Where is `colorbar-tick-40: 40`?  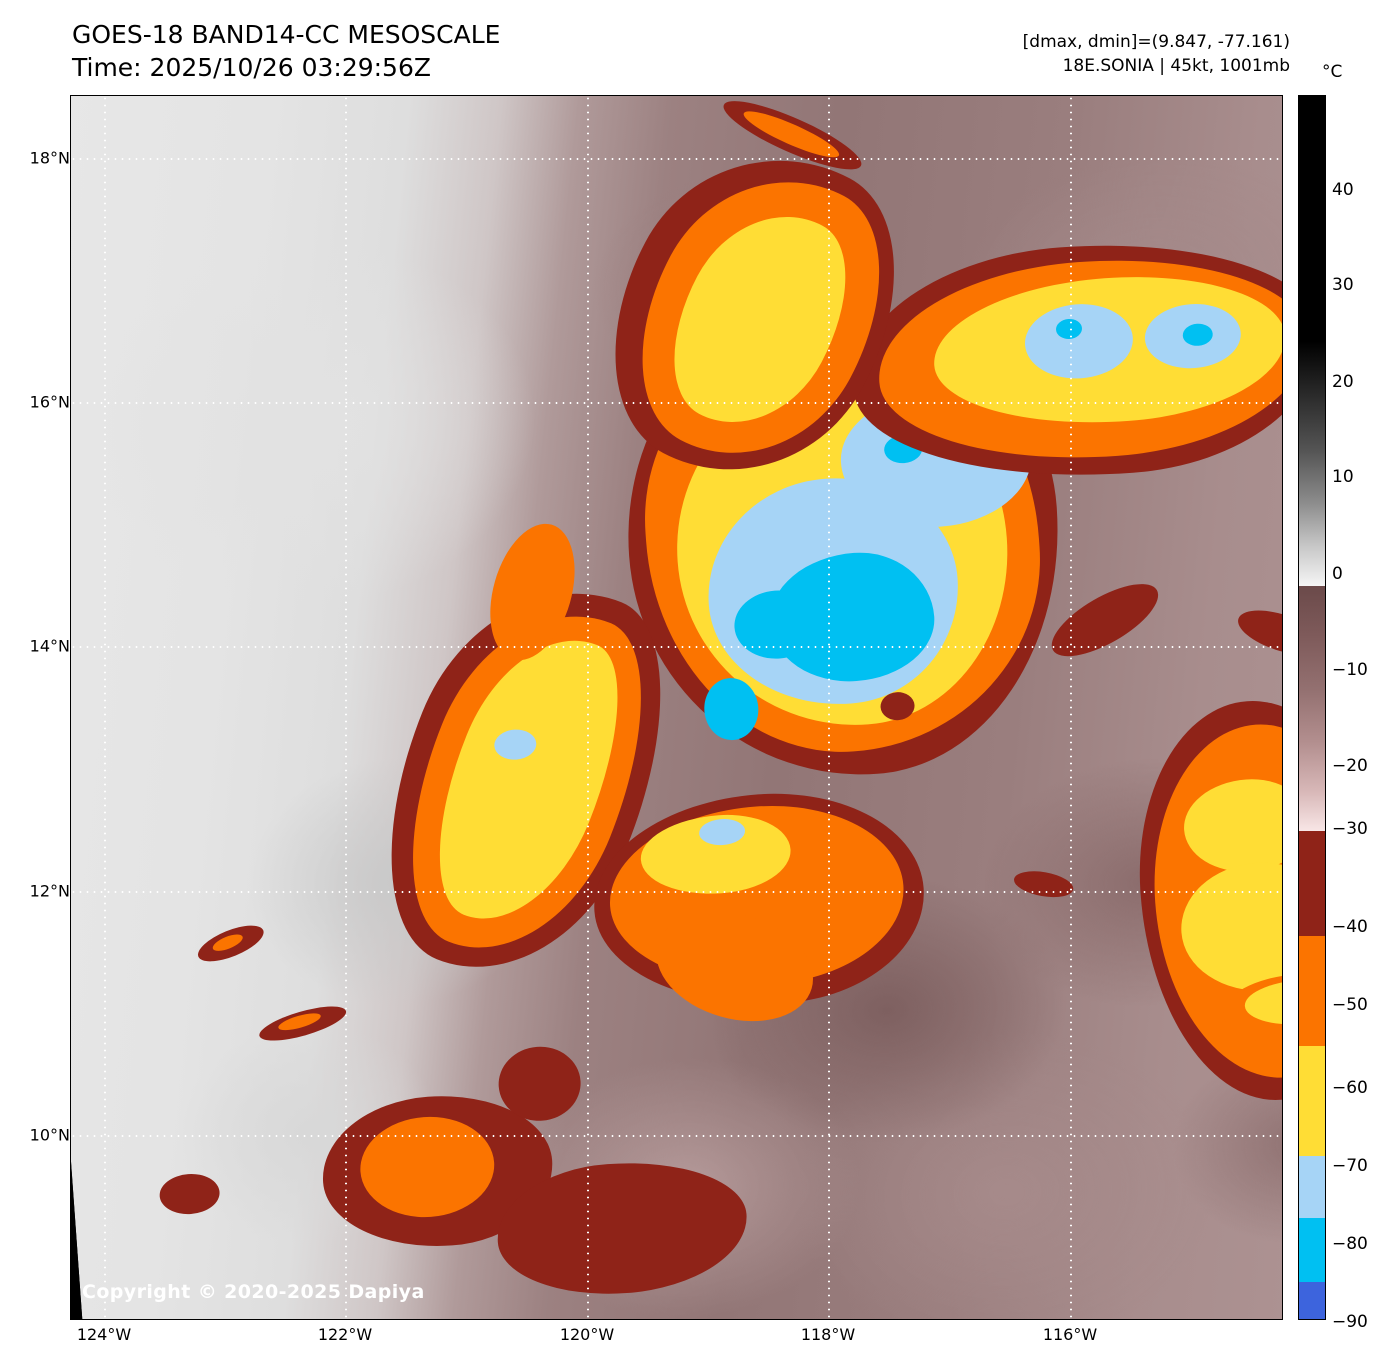
colorbar-tick-40: 40 is located at coordinates (1343, 190).